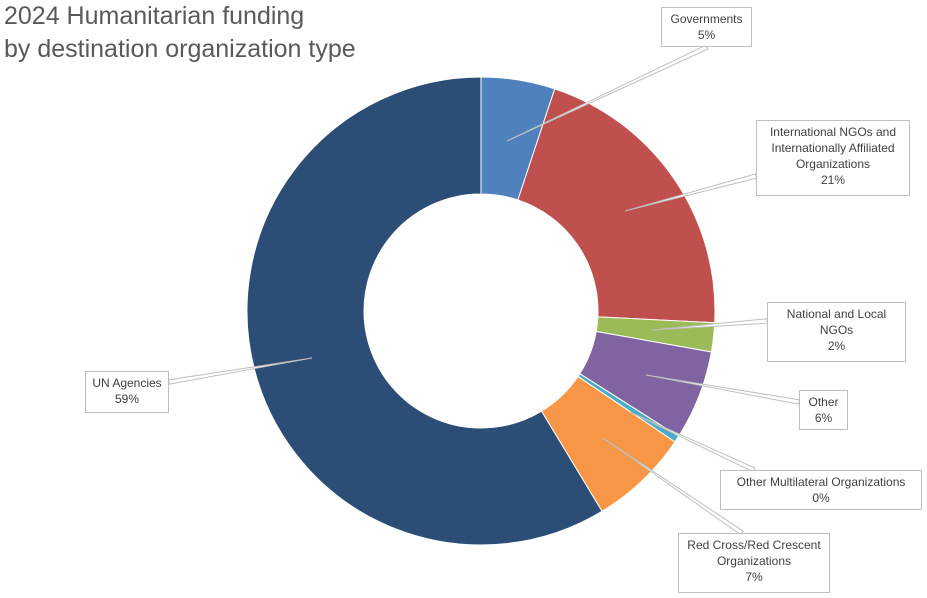 The image size is (927, 598). Describe the element at coordinates (821, 490) in the screenshot. I see `data-label-callout: Other Multilateral Organizations 0%` at that location.